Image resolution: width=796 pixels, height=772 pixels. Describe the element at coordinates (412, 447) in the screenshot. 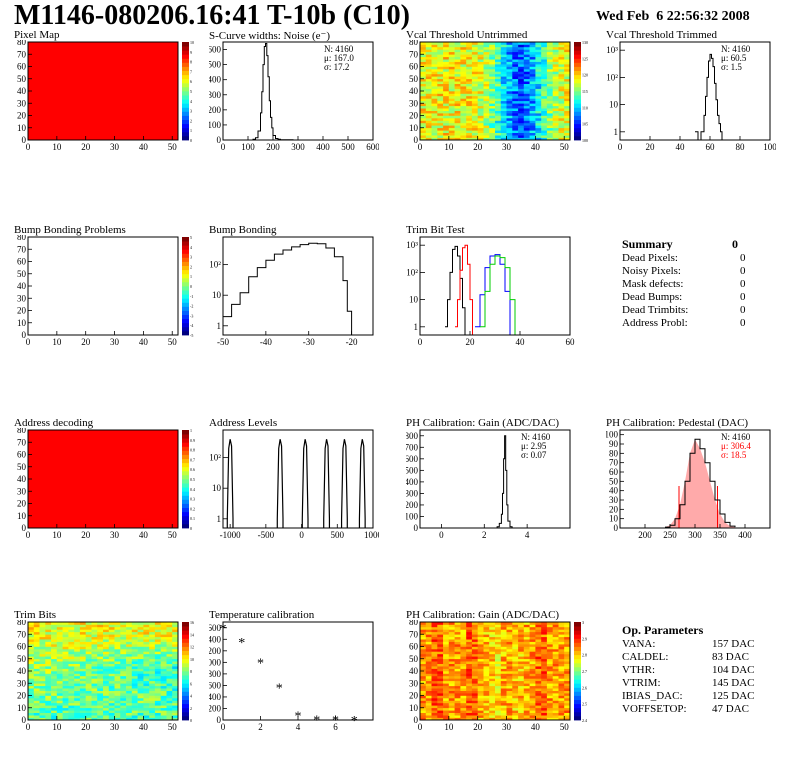

I see `y-tick-label: 700` at that location.